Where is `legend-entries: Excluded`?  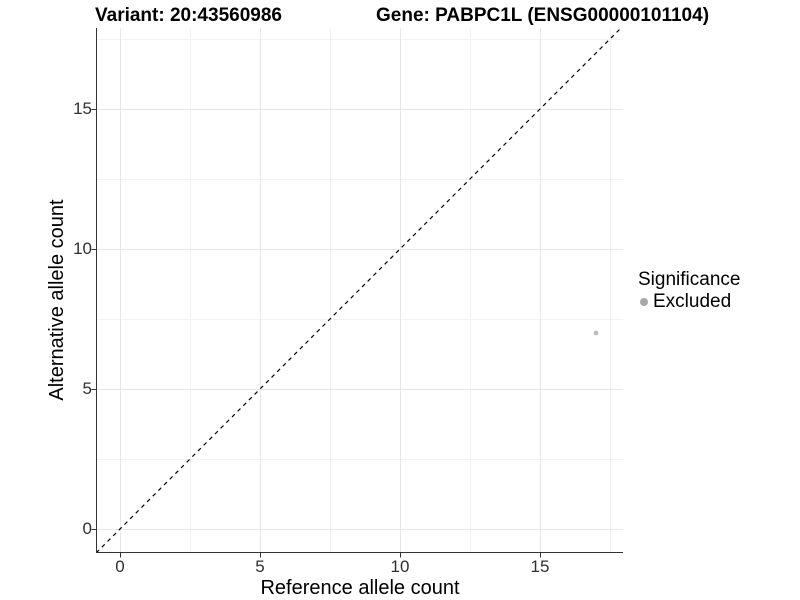 legend-entries: Excluded is located at coordinates (689, 302).